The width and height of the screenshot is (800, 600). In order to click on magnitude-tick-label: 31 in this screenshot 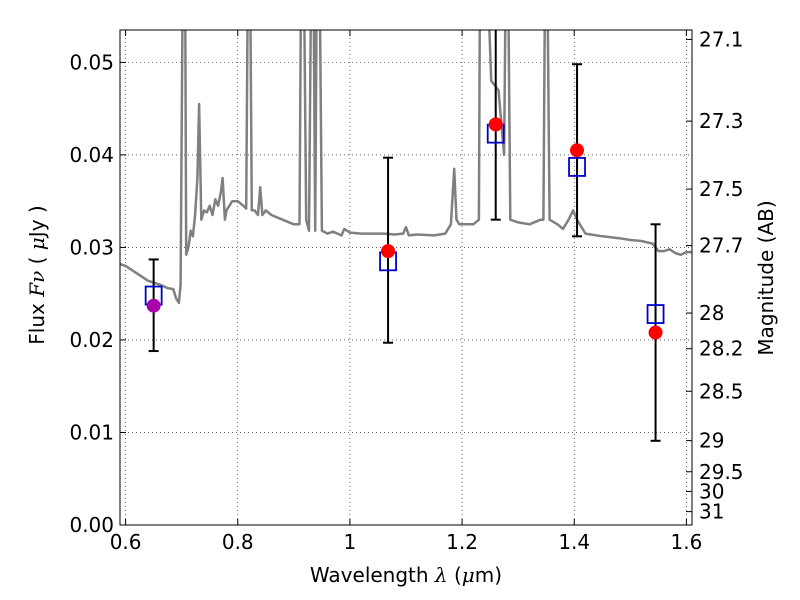, I will do `click(711, 512)`.